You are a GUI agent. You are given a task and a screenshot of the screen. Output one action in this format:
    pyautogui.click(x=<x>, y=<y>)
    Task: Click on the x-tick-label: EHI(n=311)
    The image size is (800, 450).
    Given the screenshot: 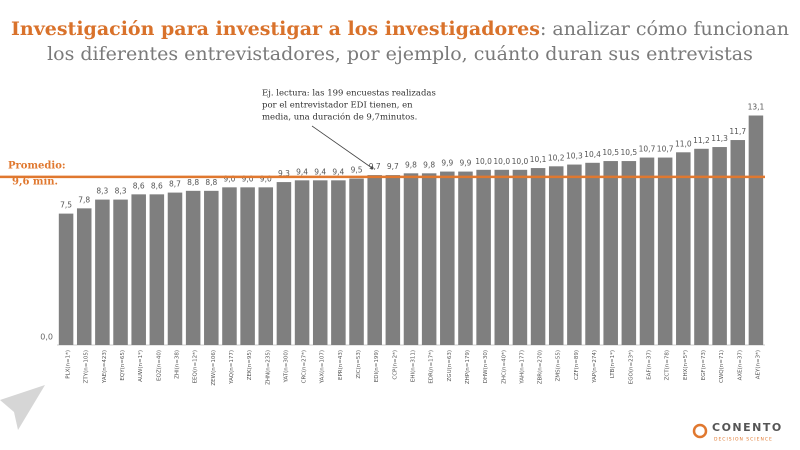 What is the action you would take?
    pyautogui.click(x=414, y=366)
    